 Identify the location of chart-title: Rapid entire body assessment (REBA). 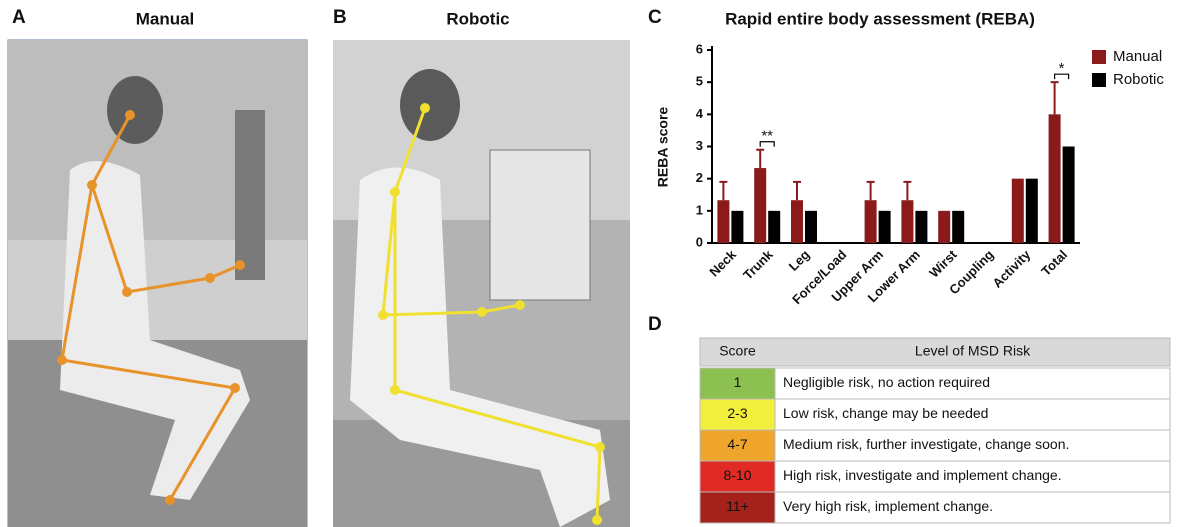
(880, 18).